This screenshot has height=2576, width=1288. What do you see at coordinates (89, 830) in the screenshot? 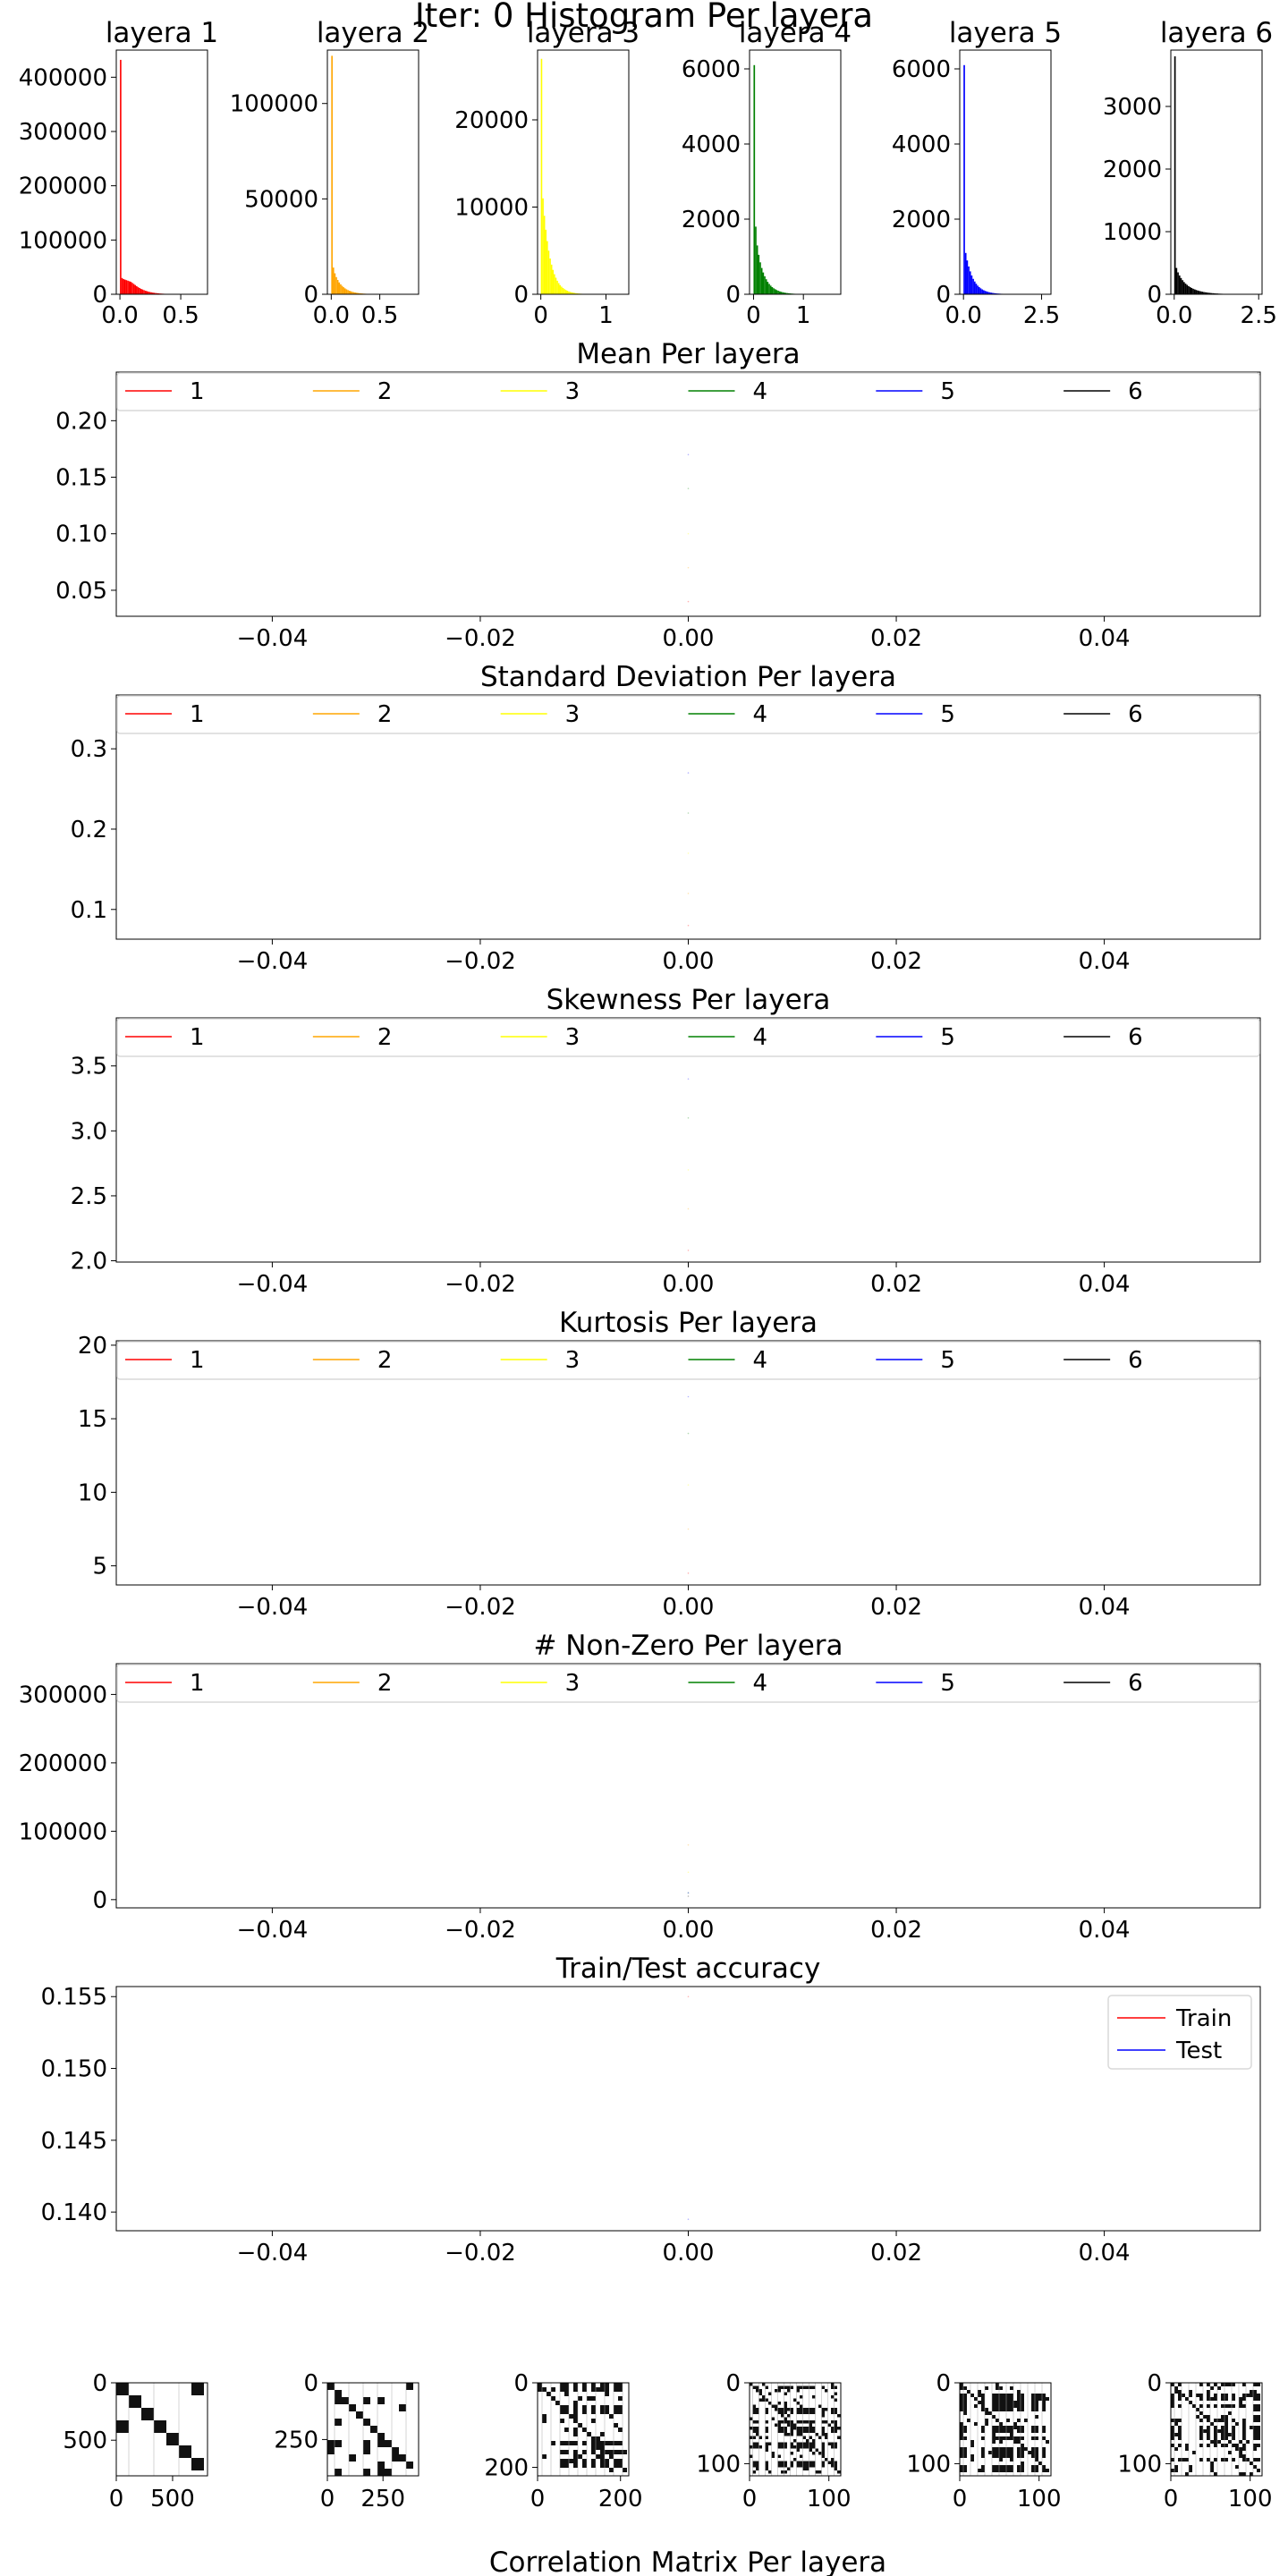
I see `y-tick-label: 0.2` at bounding box center [89, 830].